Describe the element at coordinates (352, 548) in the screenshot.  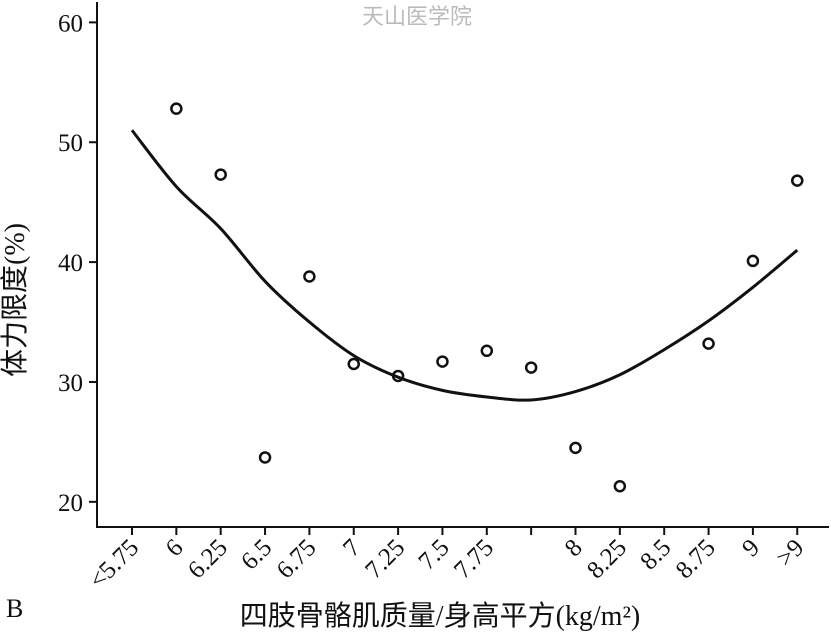
I see `x-tick-label: 7` at that location.